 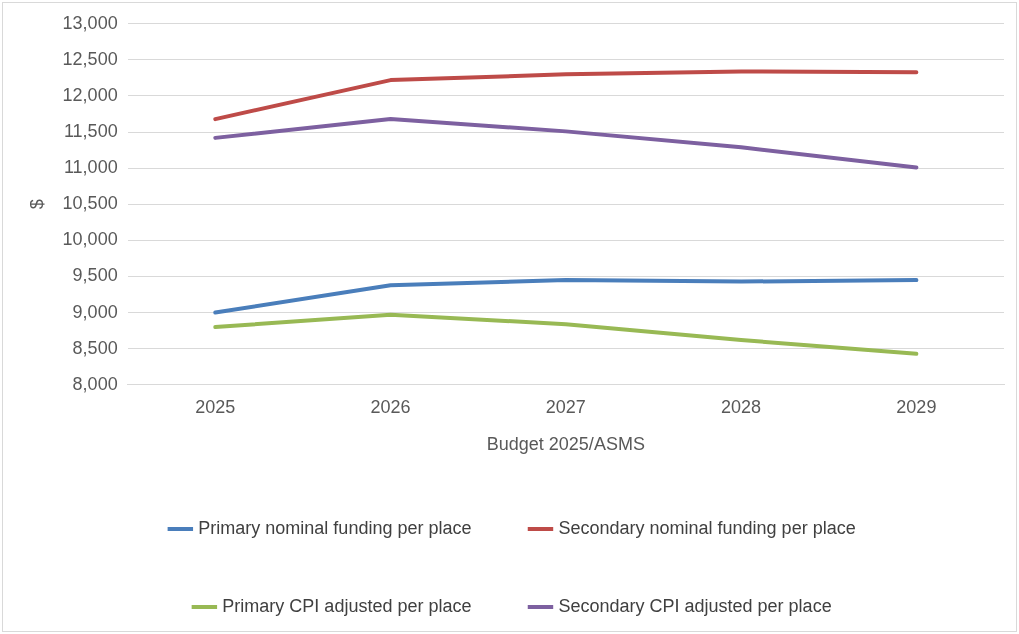 I want to click on y-tick-label: 12,500, so click(x=90, y=58).